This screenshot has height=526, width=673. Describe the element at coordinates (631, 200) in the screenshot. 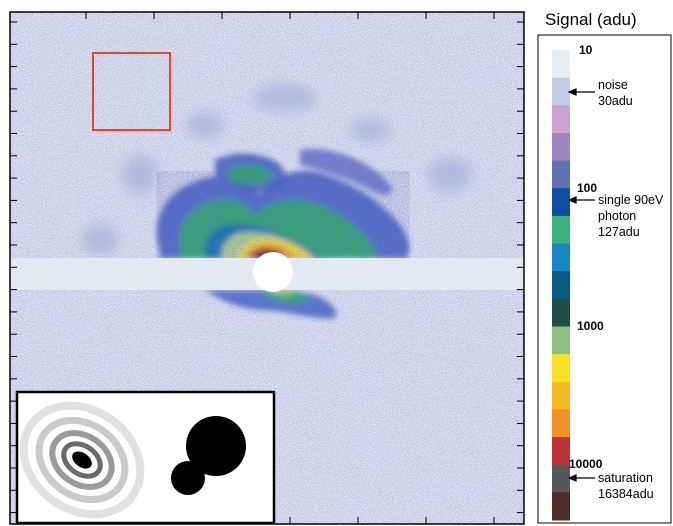

I see `photon-label: single 90eV` at that location.